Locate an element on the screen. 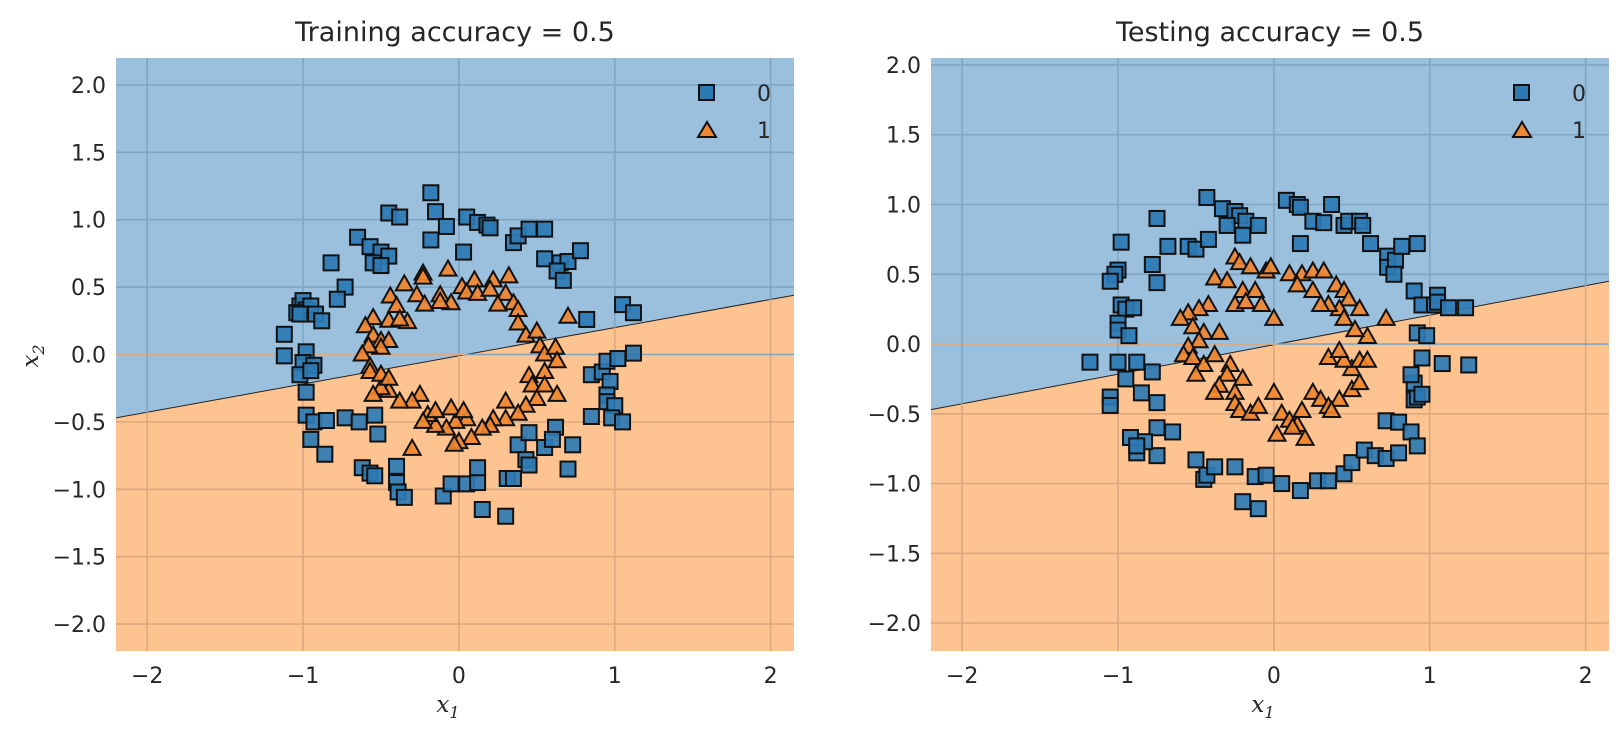  legend-marker-triangle is located at coordinates (1522, 129).